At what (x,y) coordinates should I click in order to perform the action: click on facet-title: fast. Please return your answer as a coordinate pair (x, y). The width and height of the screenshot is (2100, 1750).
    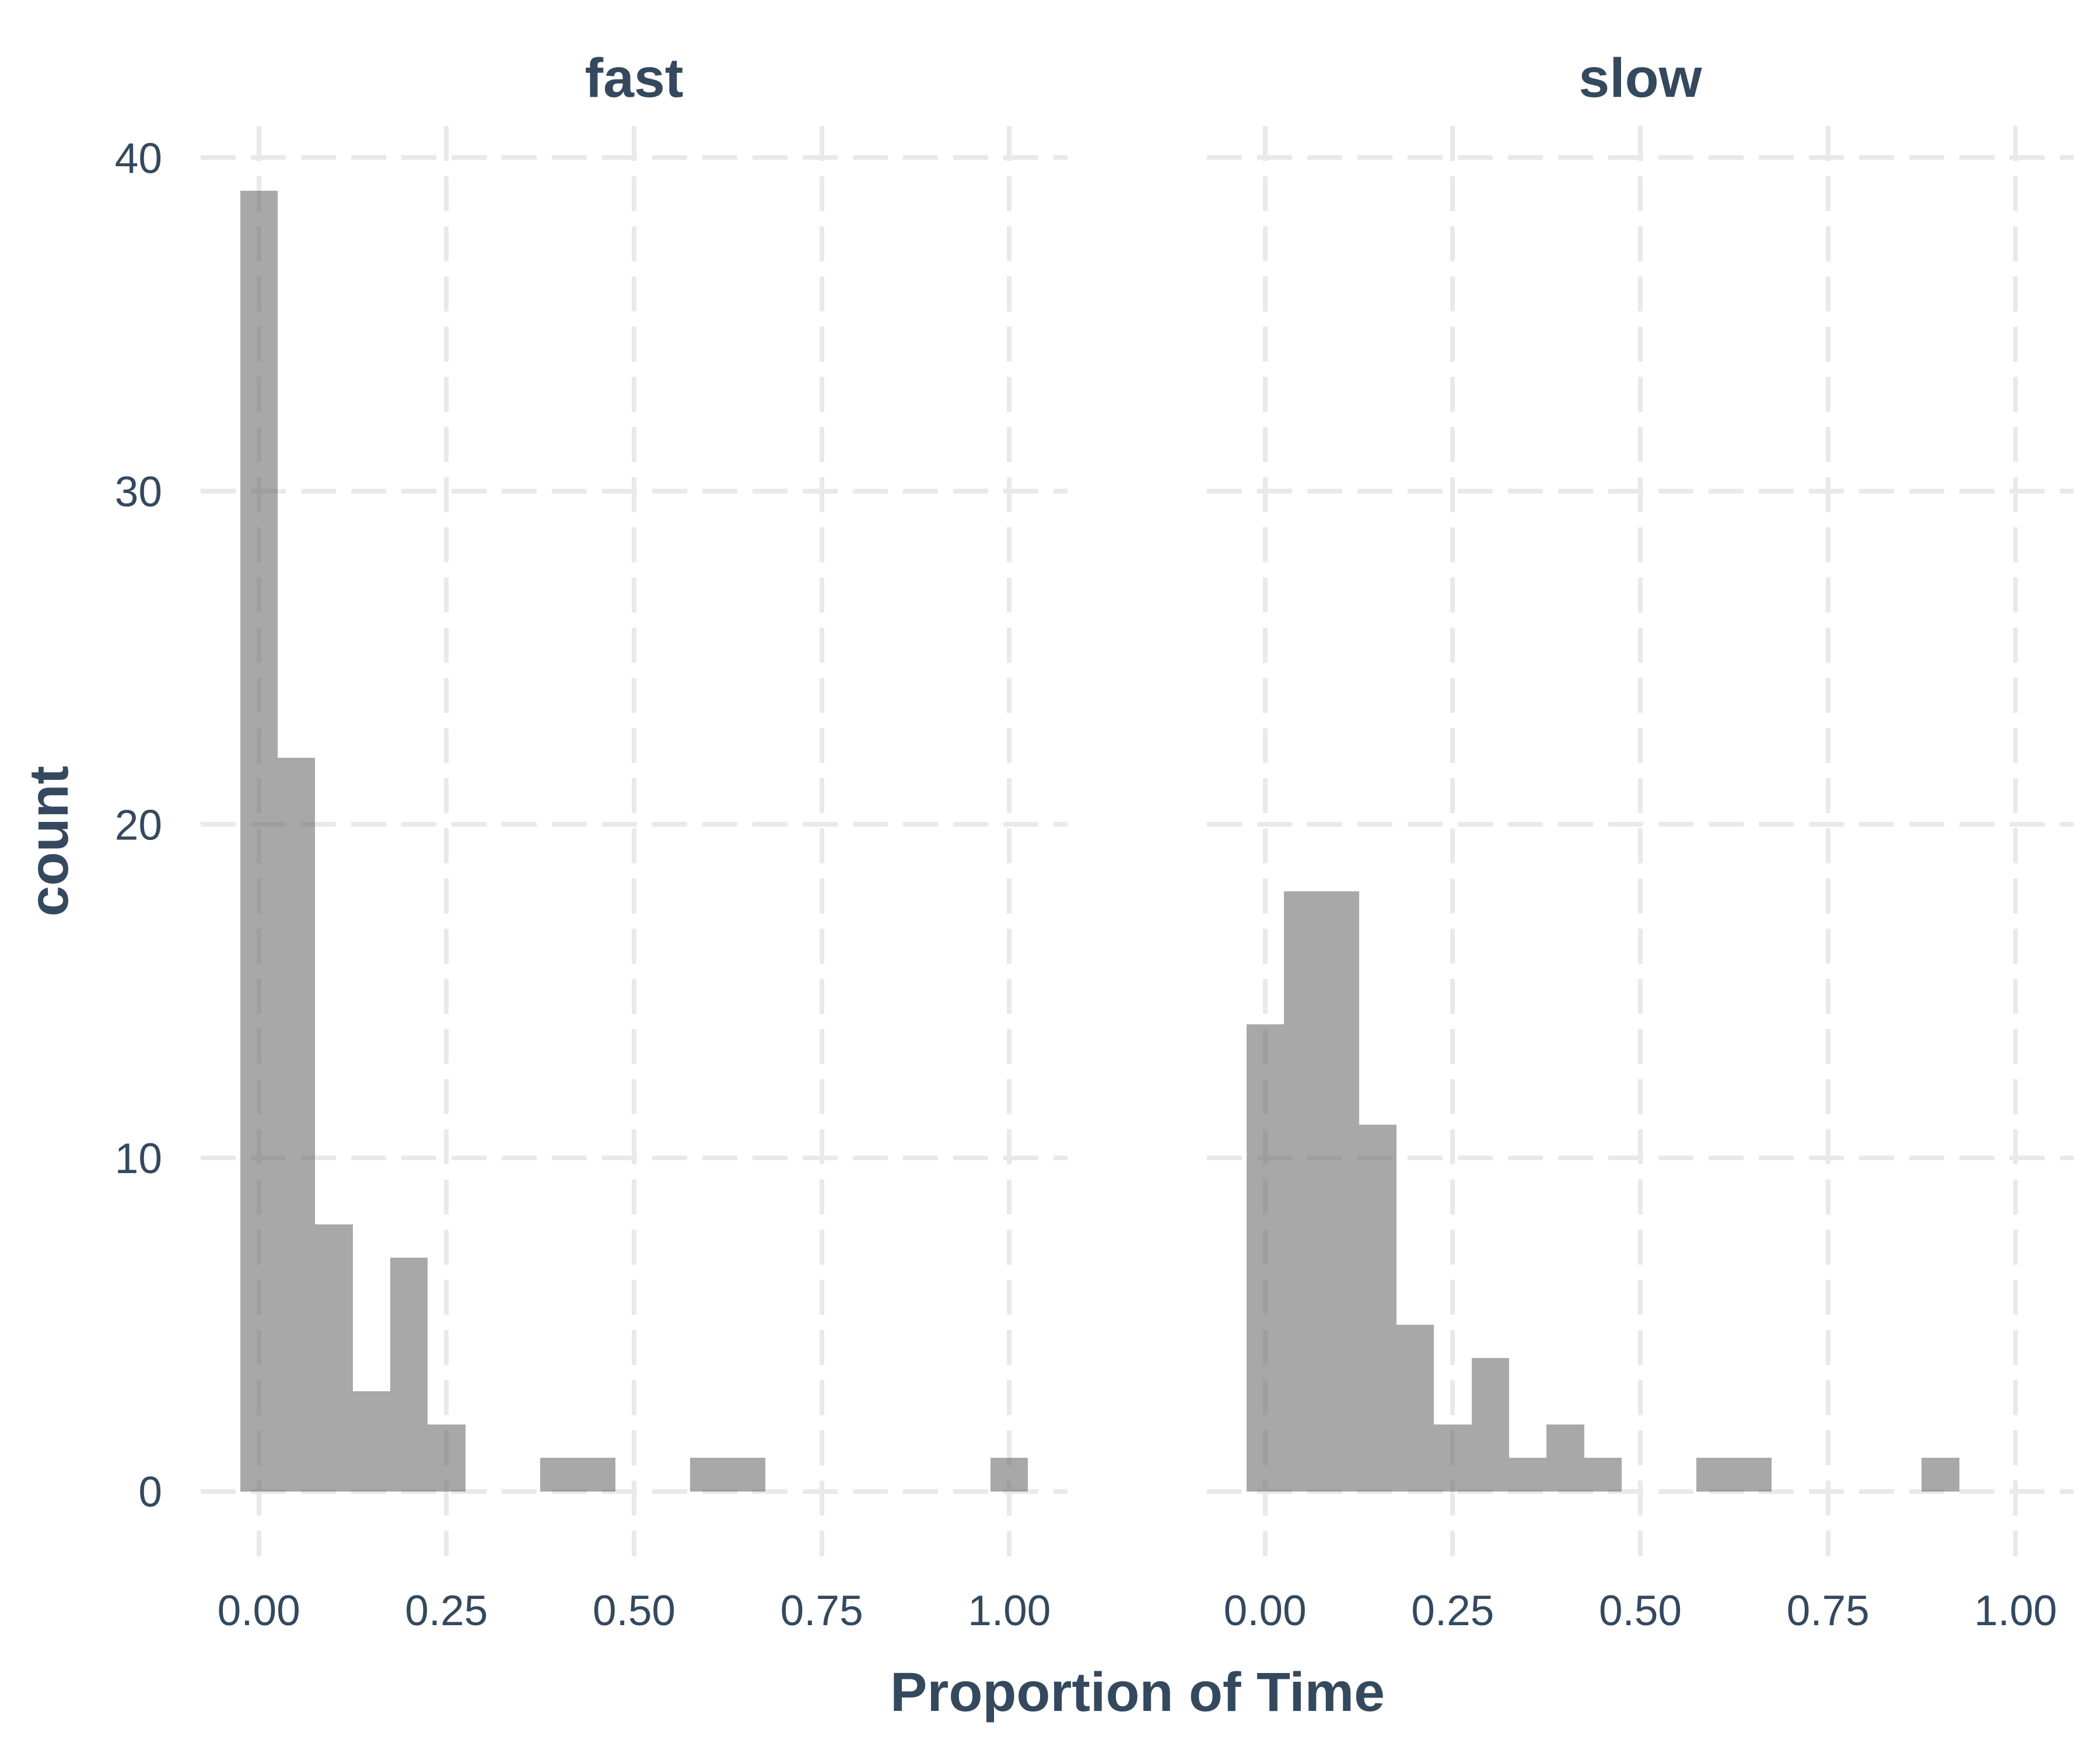
    Looking at the image, I should click on (634, 78).